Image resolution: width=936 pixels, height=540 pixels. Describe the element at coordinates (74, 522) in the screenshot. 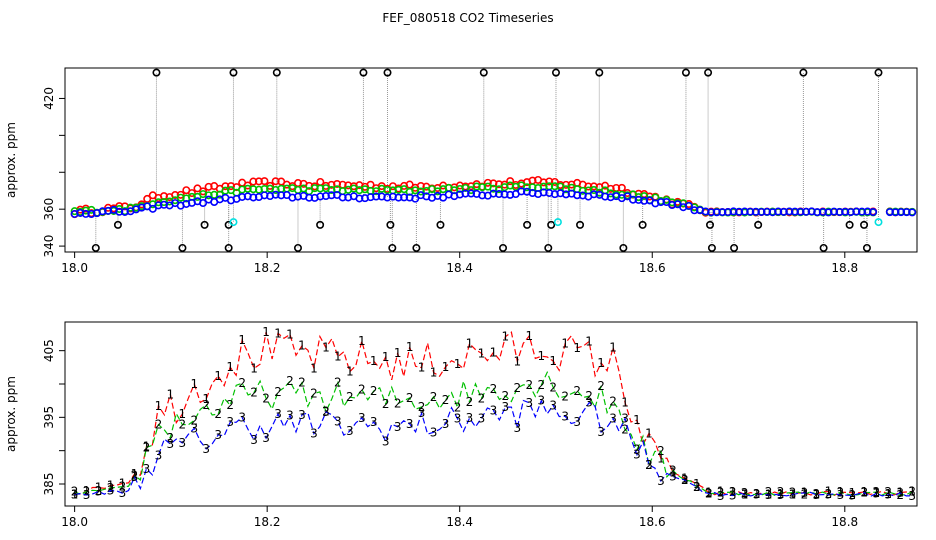

I see `bottom-x-tick-label: 18.0` at that location.